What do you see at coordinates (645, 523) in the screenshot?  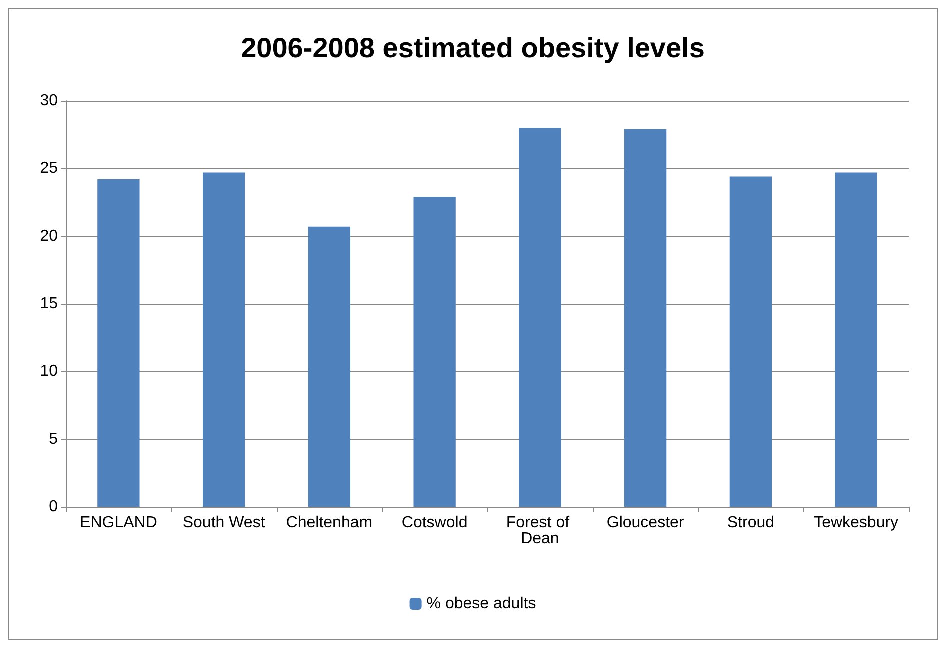 I see `x-tick-label: Gloucester` at bounding box center [645, 523].